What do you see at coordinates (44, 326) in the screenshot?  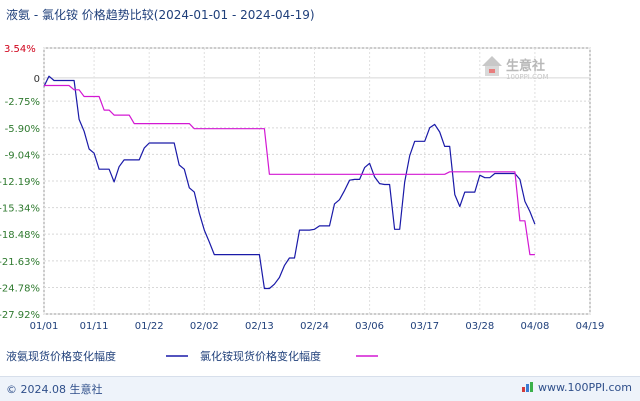 I see `x-tick-label: 01/01` at bounding box center [44, 326].